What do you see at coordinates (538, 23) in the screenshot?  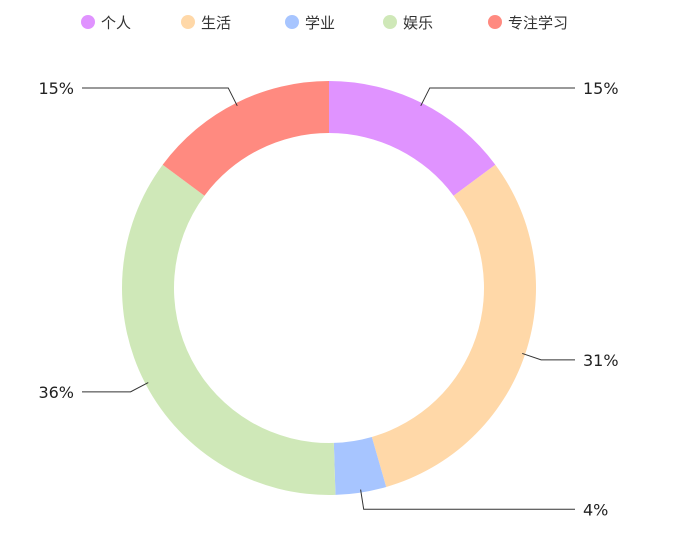 I see `legend-label-4: 专注学习` at bounding box center [538, 23].